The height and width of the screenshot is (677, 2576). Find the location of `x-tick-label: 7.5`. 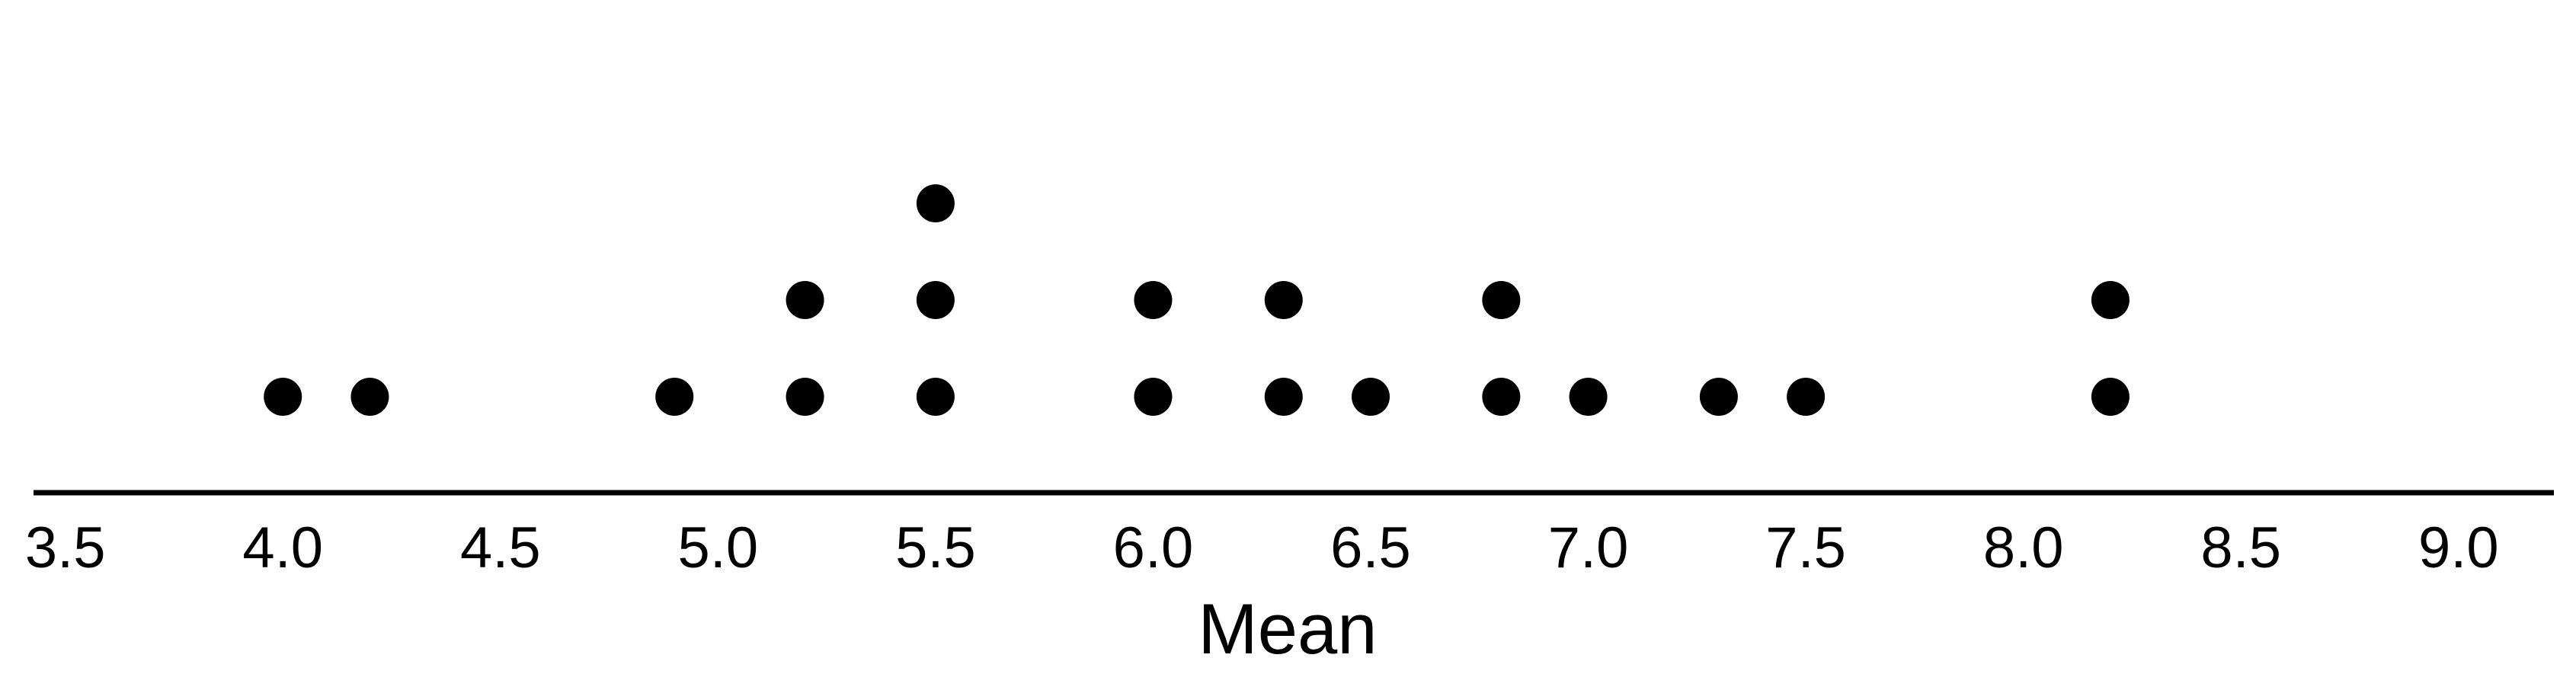

x-tick-label: 7.5 is located at coordinates (1805, 548).